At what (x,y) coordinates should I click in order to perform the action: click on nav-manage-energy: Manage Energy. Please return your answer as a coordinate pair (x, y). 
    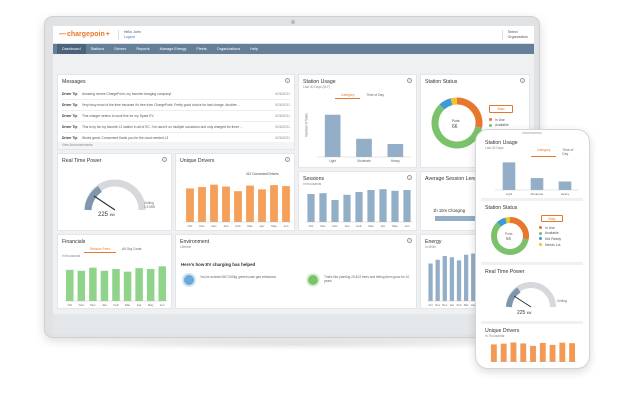
    Looking at the image, I should click on (173, 49).